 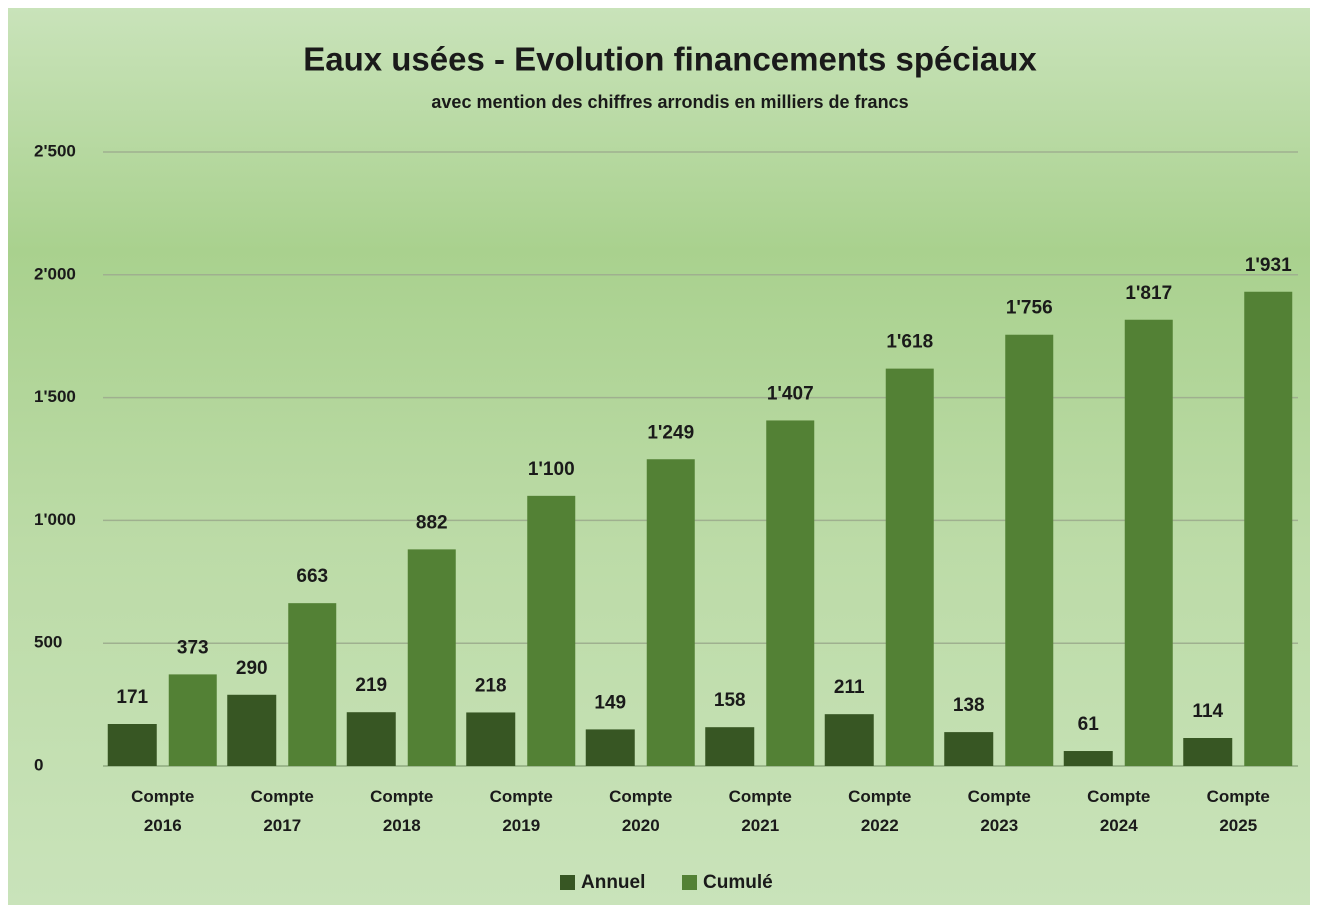 I want to click on data-label: 211, so click(x=849, y=687).